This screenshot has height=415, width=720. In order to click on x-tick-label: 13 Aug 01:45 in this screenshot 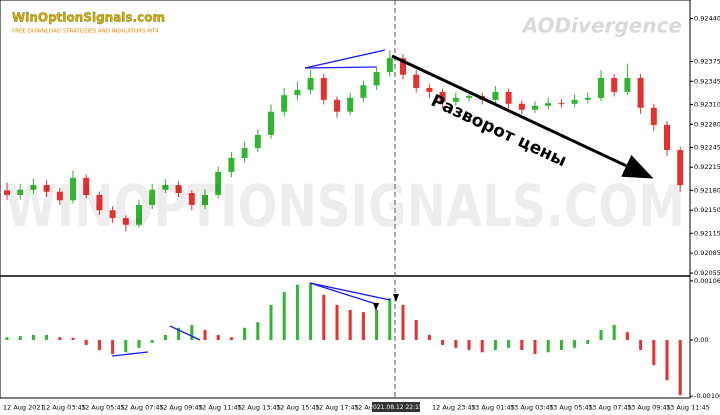, I will do `click(493, 408)`.